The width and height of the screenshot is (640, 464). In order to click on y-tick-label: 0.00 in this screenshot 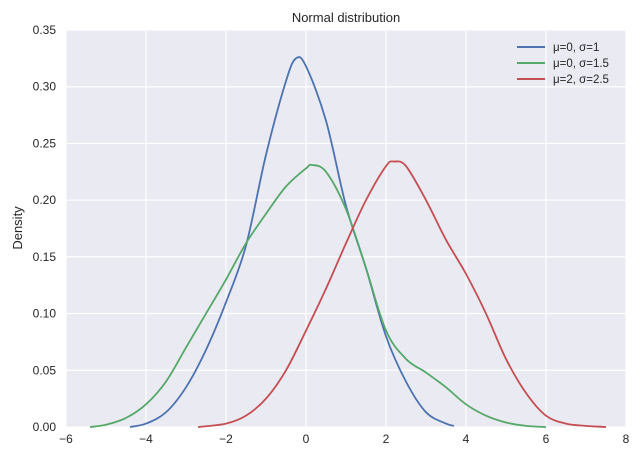, I will do `click(45, 427)`.